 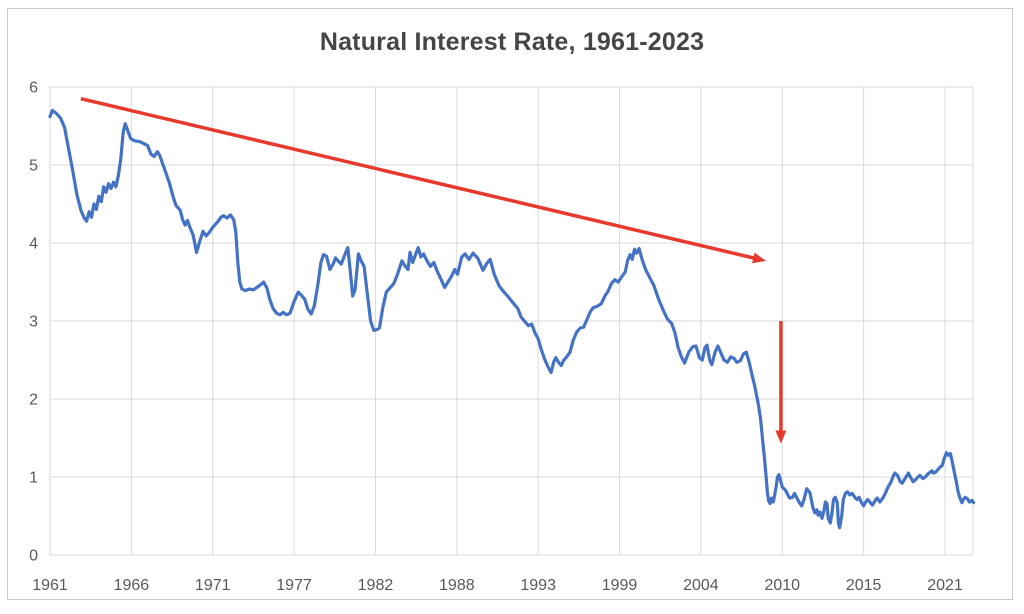 What do you see at coordinates (213, 585) in the screenshot?
I see `x-axis-tick-label: 1971` at bounding box center [213, 585].